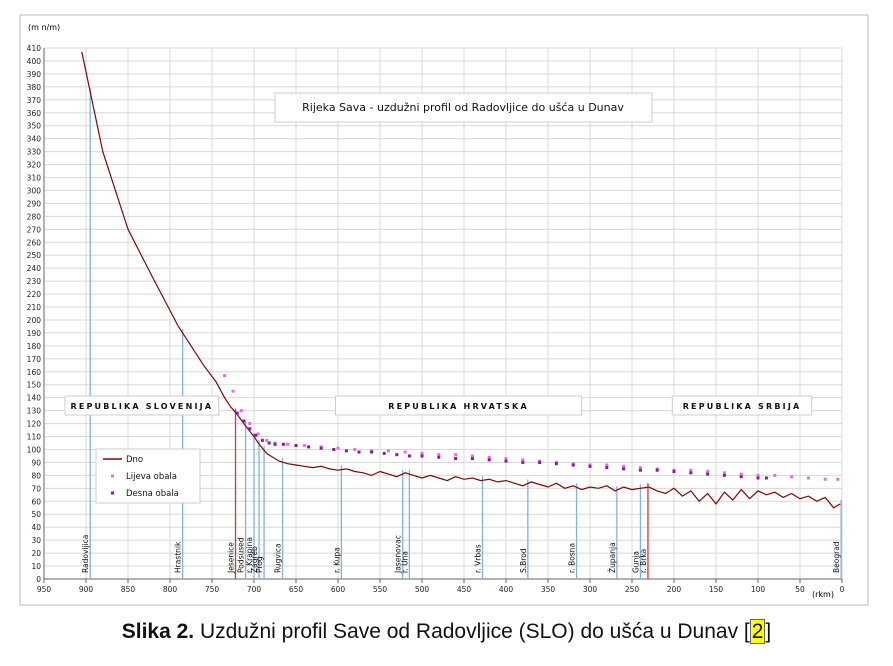 The width and height of the screenshot is (893, 666). Describe the element at coordinates (112, 493) in the screenshot. I see `legend-swatch` at that location.